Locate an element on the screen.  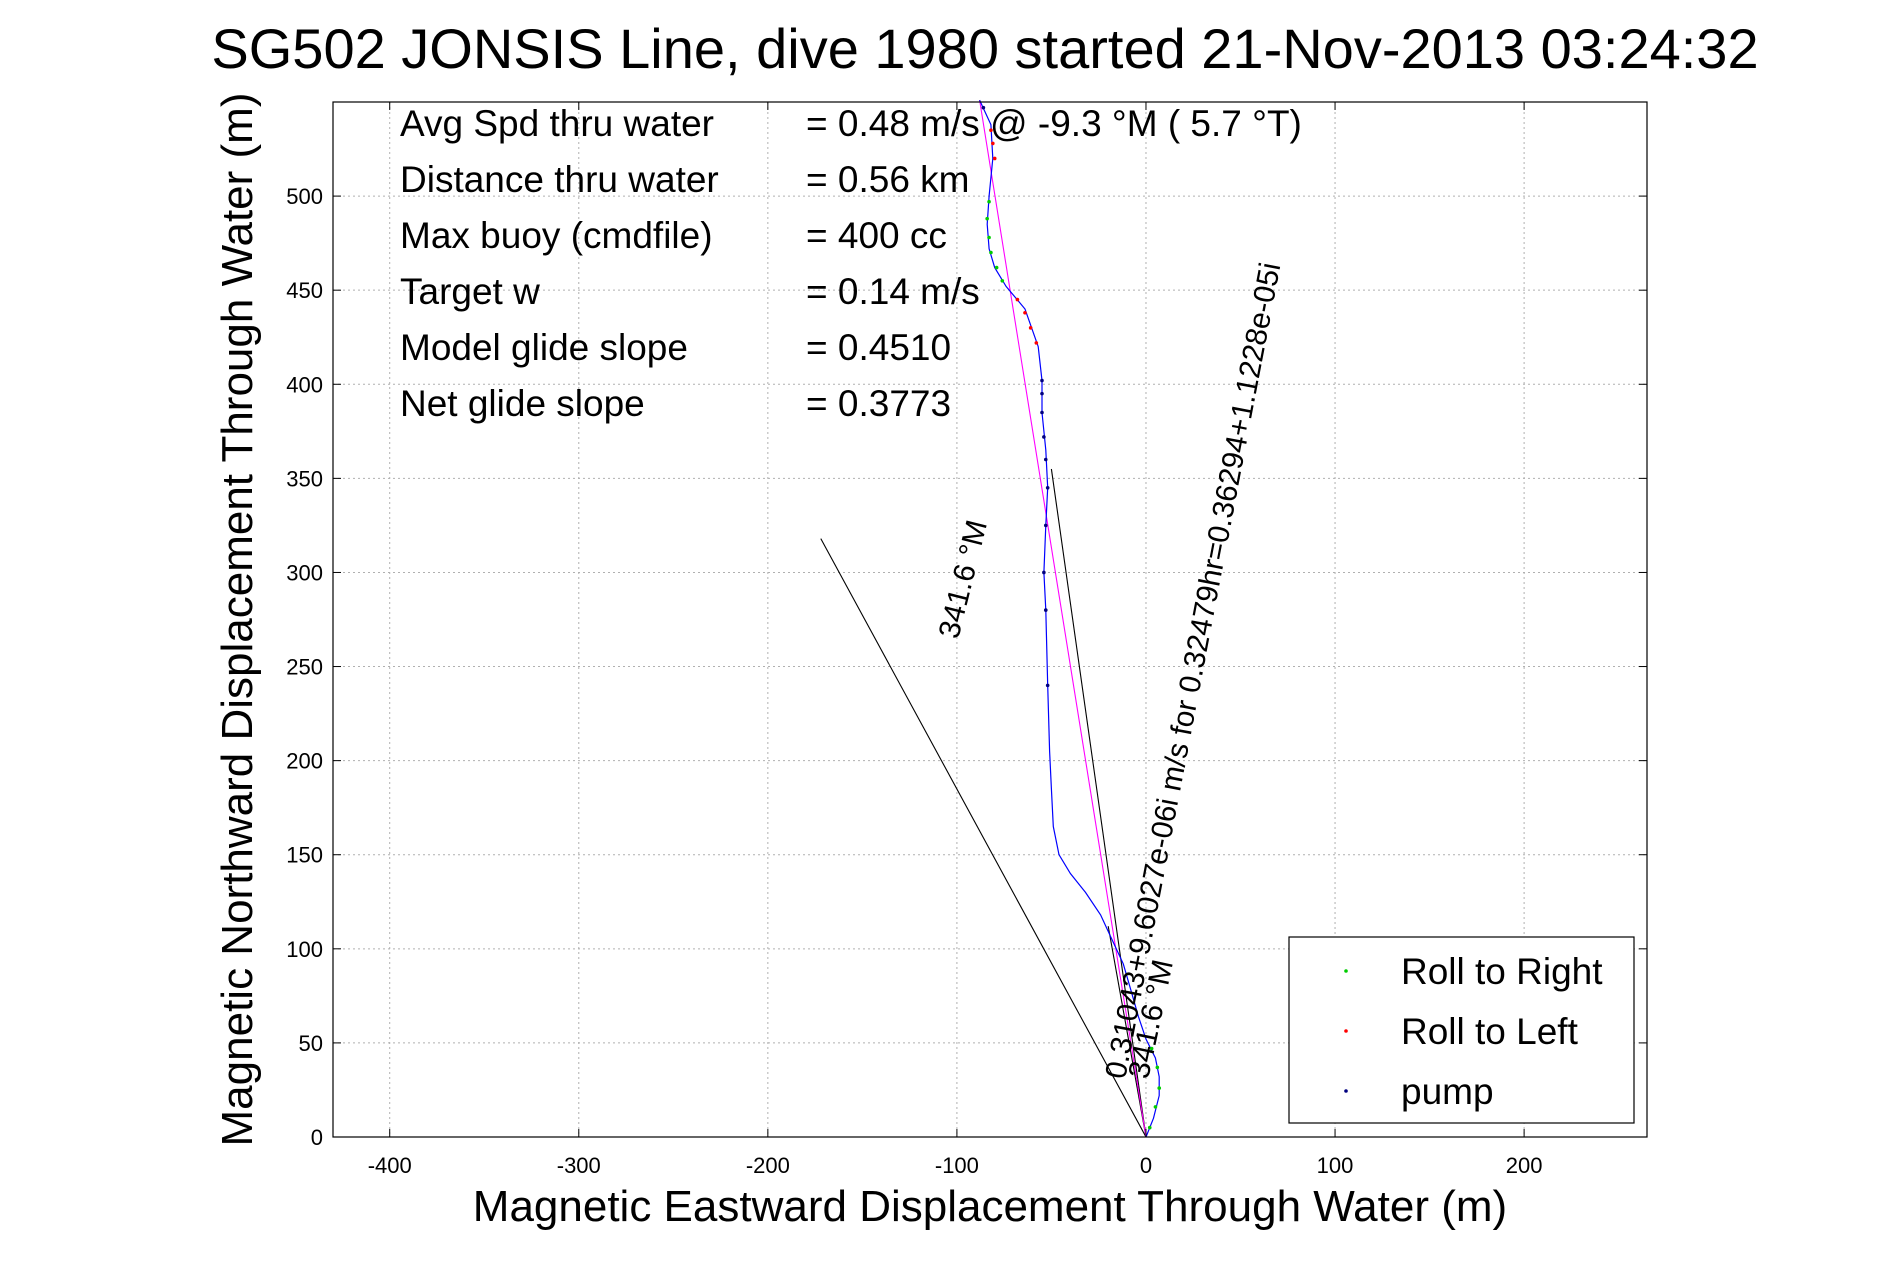
stat-label-model-glide: Model glide slope is located at coordinates (544, 347).